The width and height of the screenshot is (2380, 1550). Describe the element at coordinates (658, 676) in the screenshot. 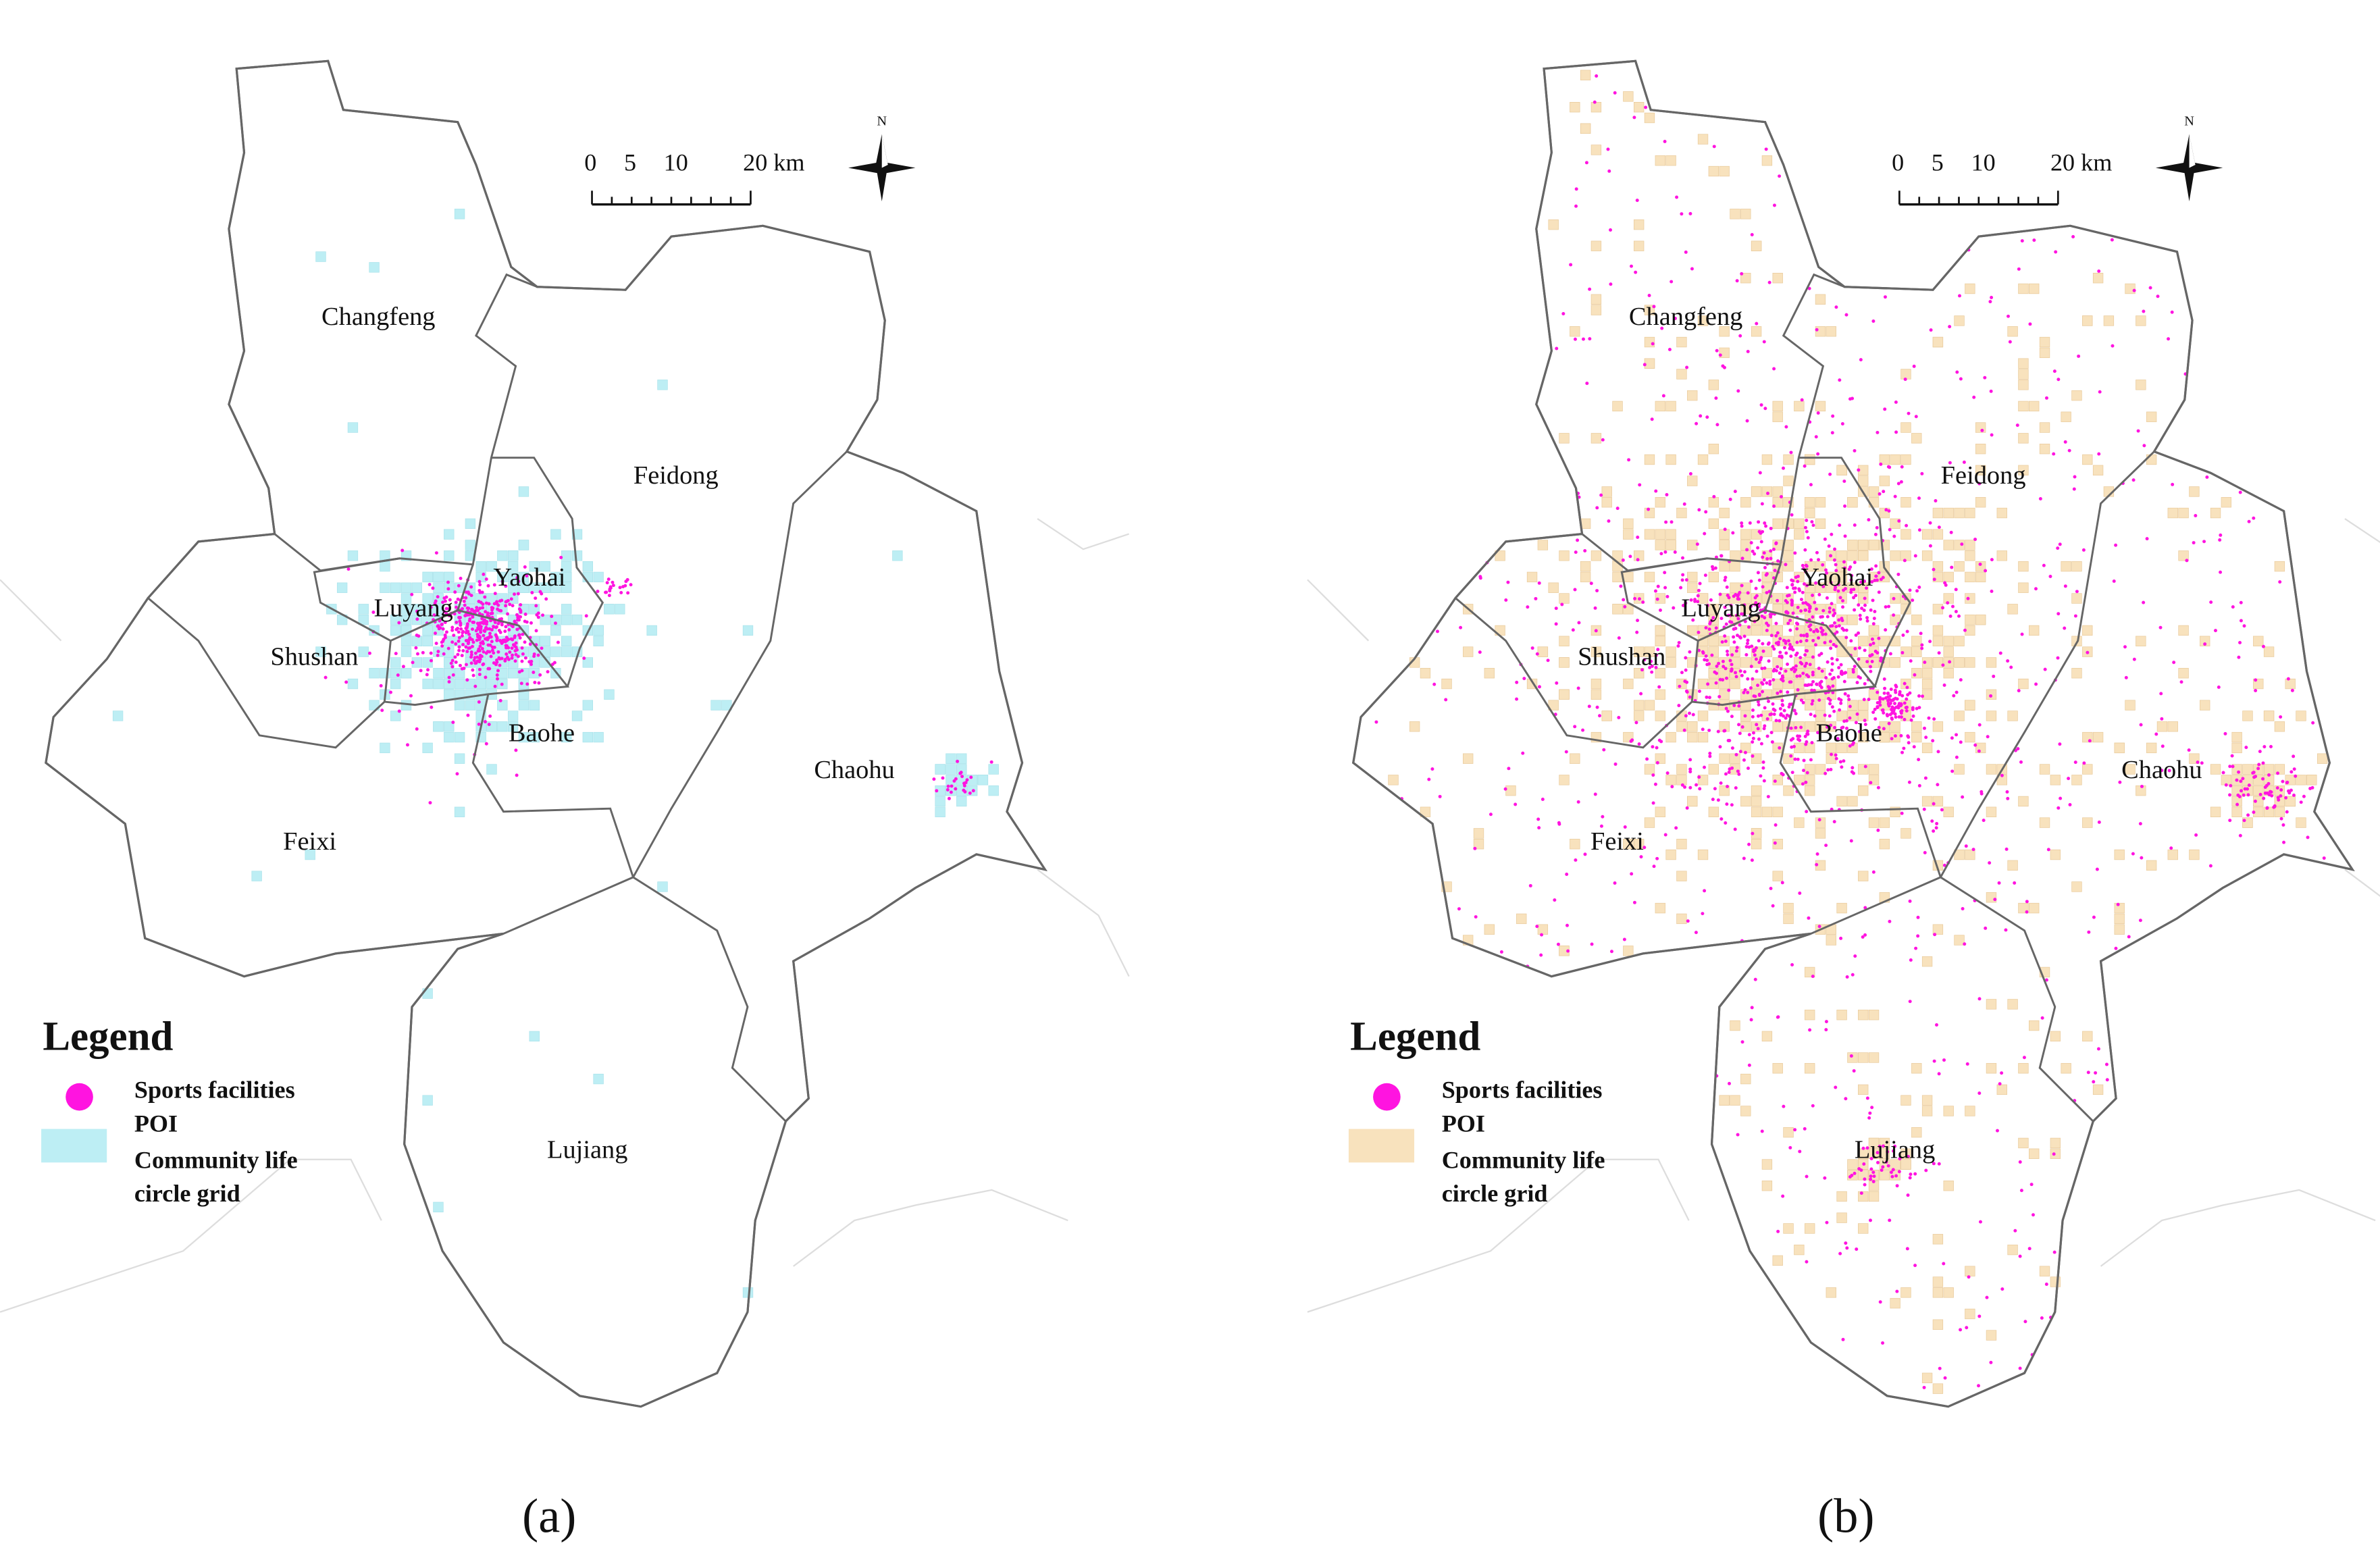

I see `poi-layer` at that location.